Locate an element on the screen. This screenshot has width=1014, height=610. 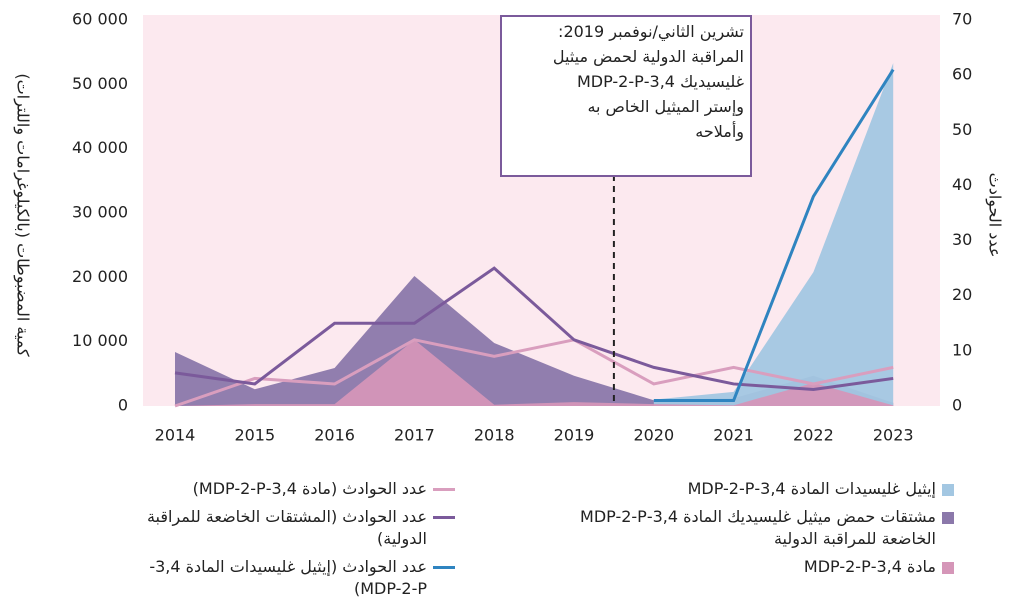
y2-tick-label: 0 is located at coordinates (957, 405).